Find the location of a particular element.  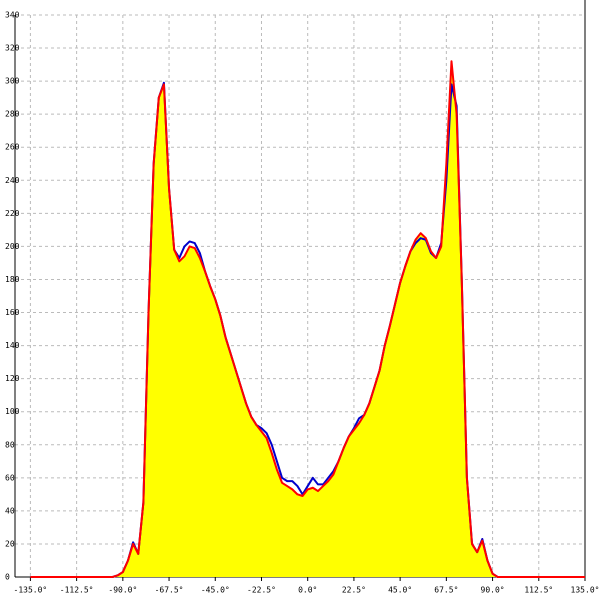

y-tick-label: 0 is located at coordinates (7, 577).